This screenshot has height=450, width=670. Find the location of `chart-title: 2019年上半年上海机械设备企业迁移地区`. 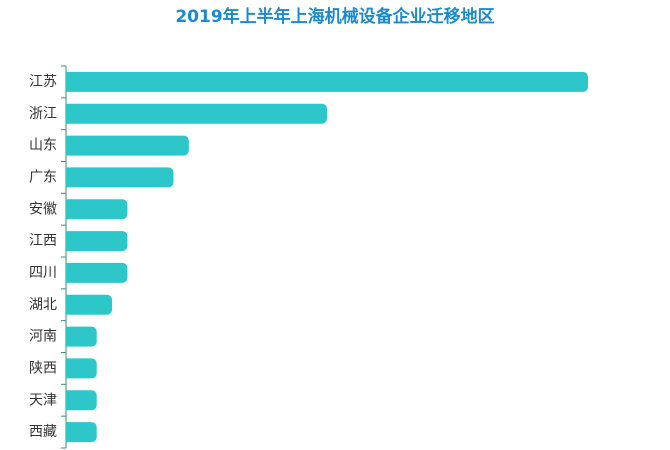

chart-title: 2019年上半年上海机械设备企业迁移地区 is located at coordinates (334, 16).